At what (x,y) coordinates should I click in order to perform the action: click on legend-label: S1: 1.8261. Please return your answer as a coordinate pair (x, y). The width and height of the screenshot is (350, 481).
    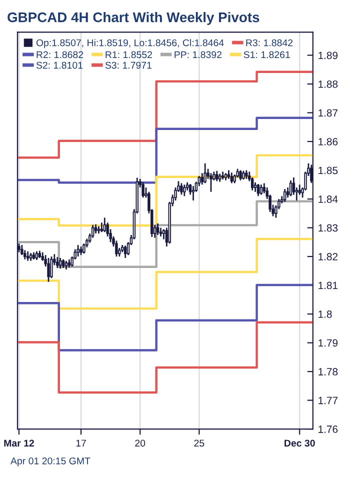
    Looking at the image, I should click on (267, 54).